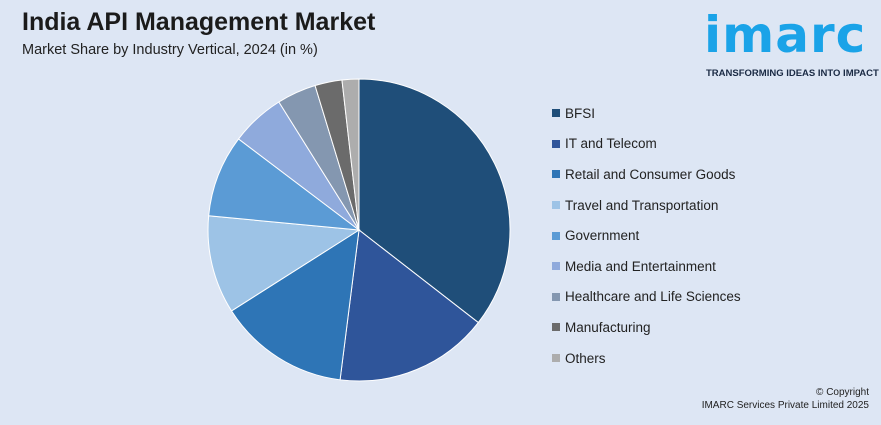  What do you see at coordinates (284, 263) in the screenshot?
I see `pie-slice-travel-and-transportation` at bounding box center [284, 263].